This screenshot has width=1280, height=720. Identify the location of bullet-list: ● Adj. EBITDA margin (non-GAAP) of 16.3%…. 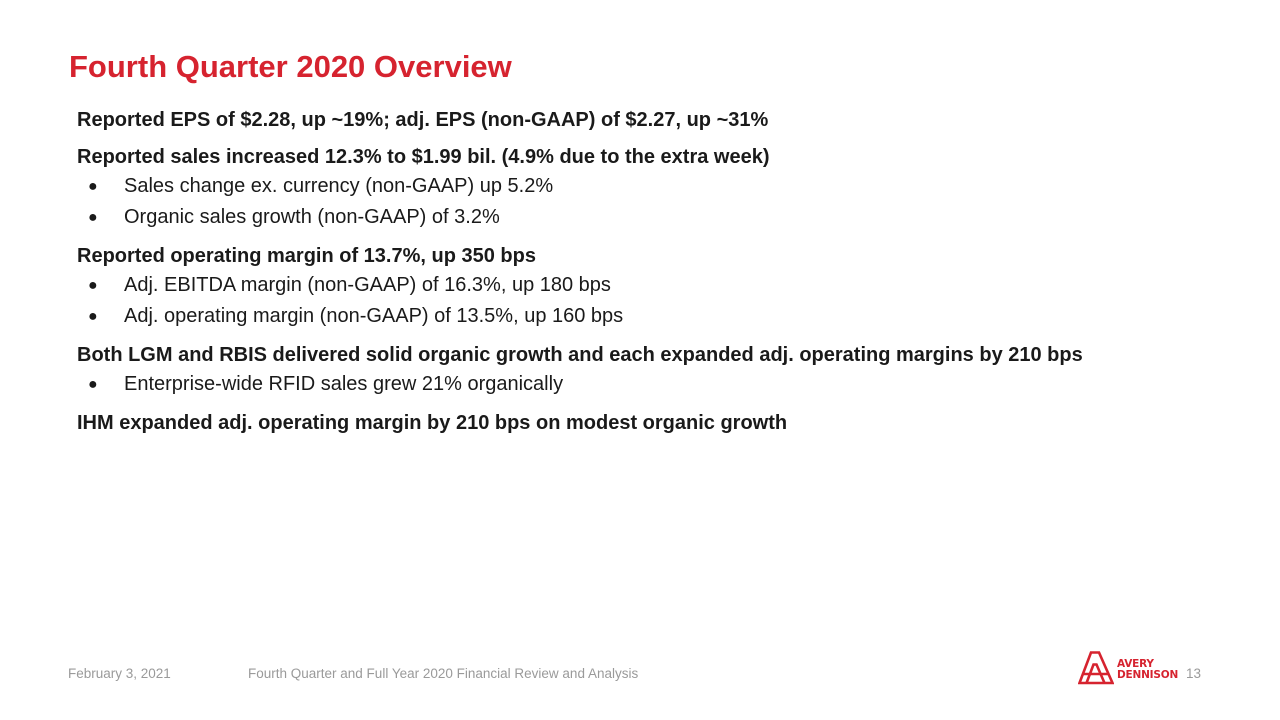
(647, 301).